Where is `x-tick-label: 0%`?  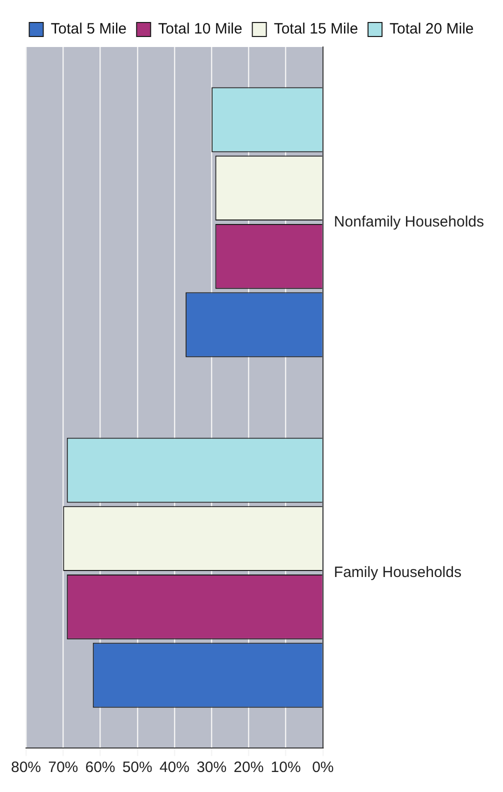
x-tick-label: 0% is located at coordinates (323, 767).